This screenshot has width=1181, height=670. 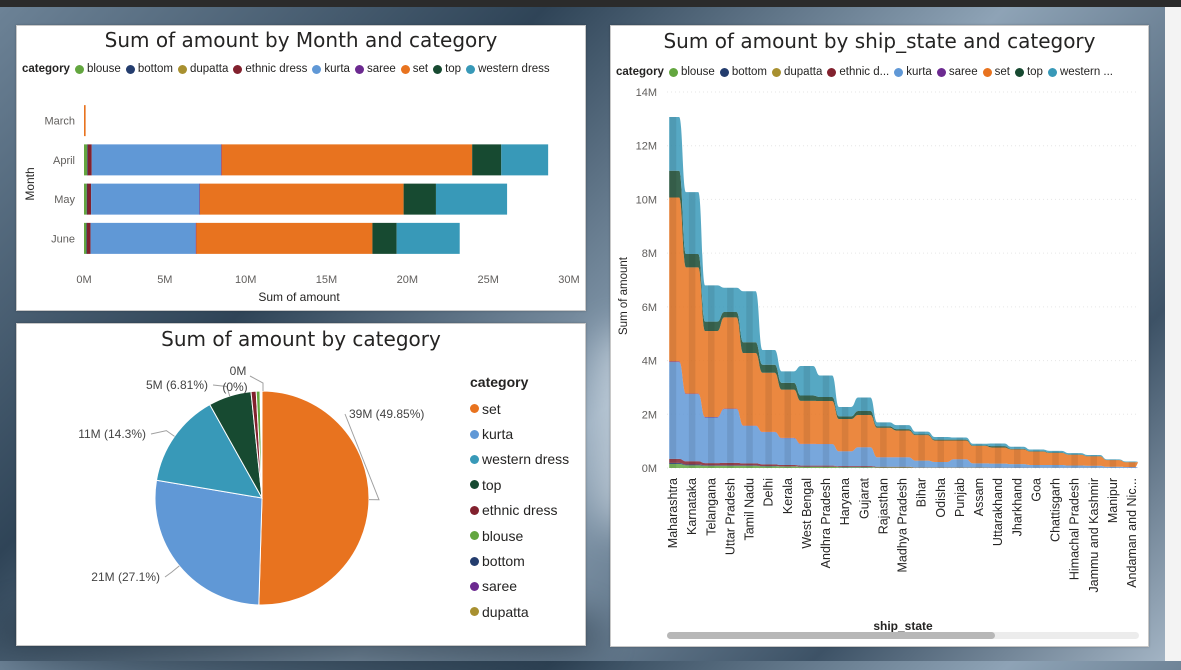 I want to click on leader-line, so click(x=162, y=433).